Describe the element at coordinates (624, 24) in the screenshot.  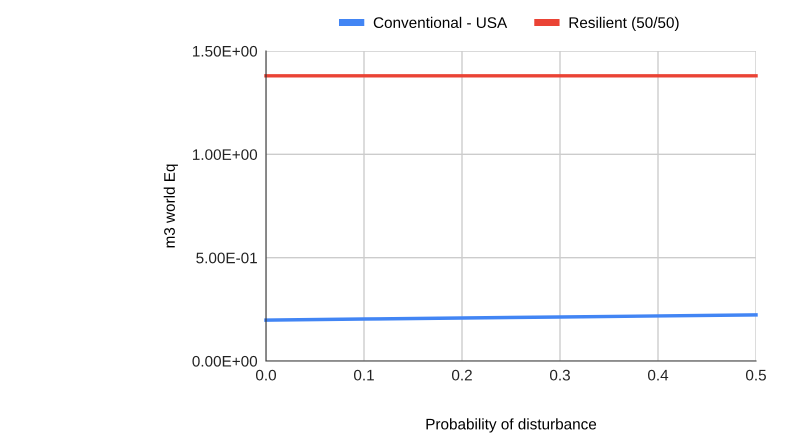
I see `legend-label: Resilient (50/50)` at that location.